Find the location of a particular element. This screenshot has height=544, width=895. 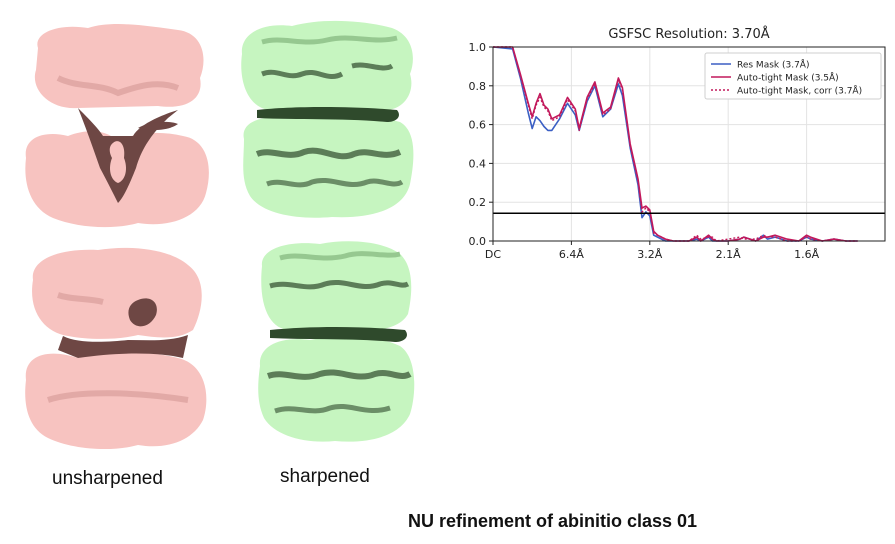

legend-label-2: Auto-tight Mask, corr (3.7Å) is located at coordinates (799, 91).